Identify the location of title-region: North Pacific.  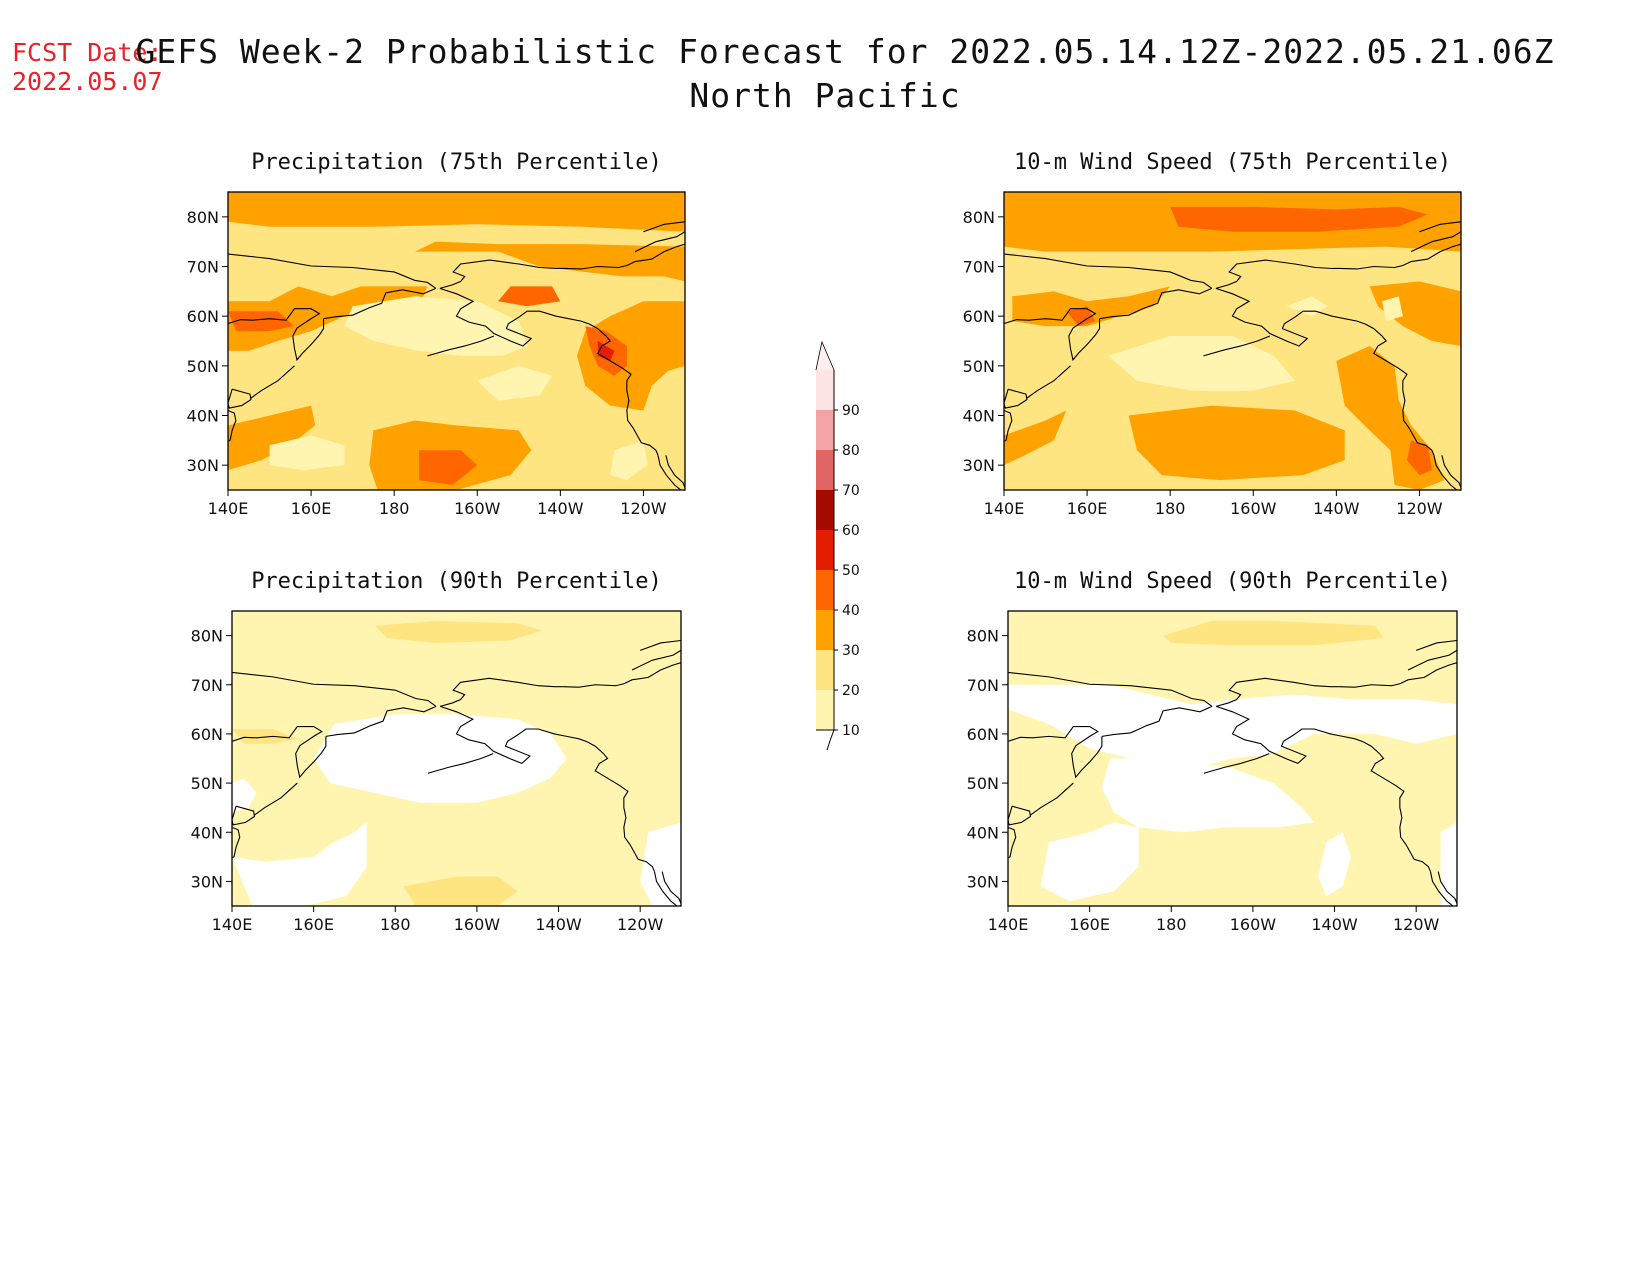
(825, 95).